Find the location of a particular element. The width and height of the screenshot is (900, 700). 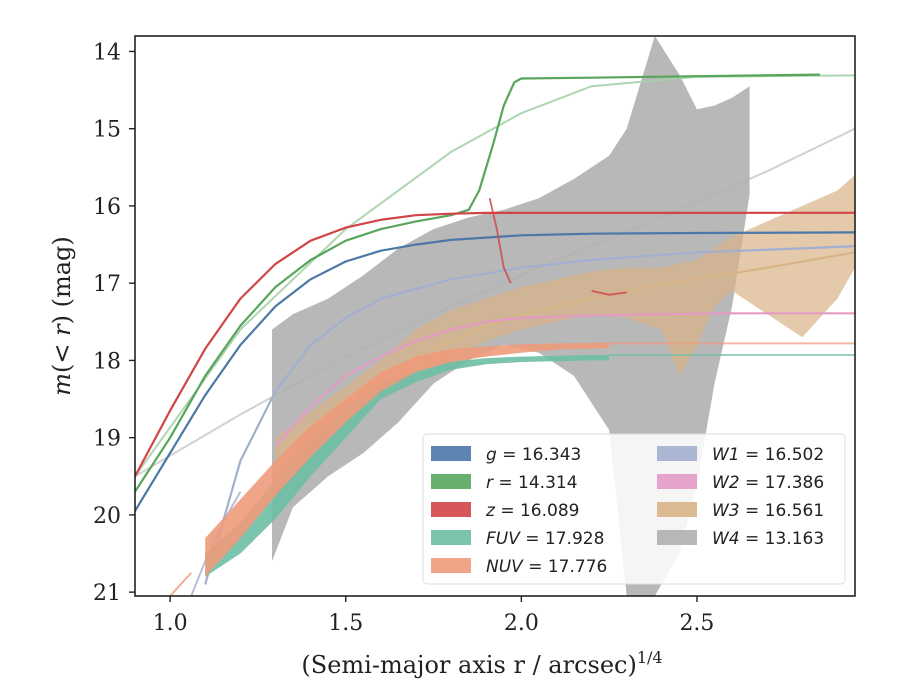

legend-swatch-w1 is located at coordinates (677, 453).